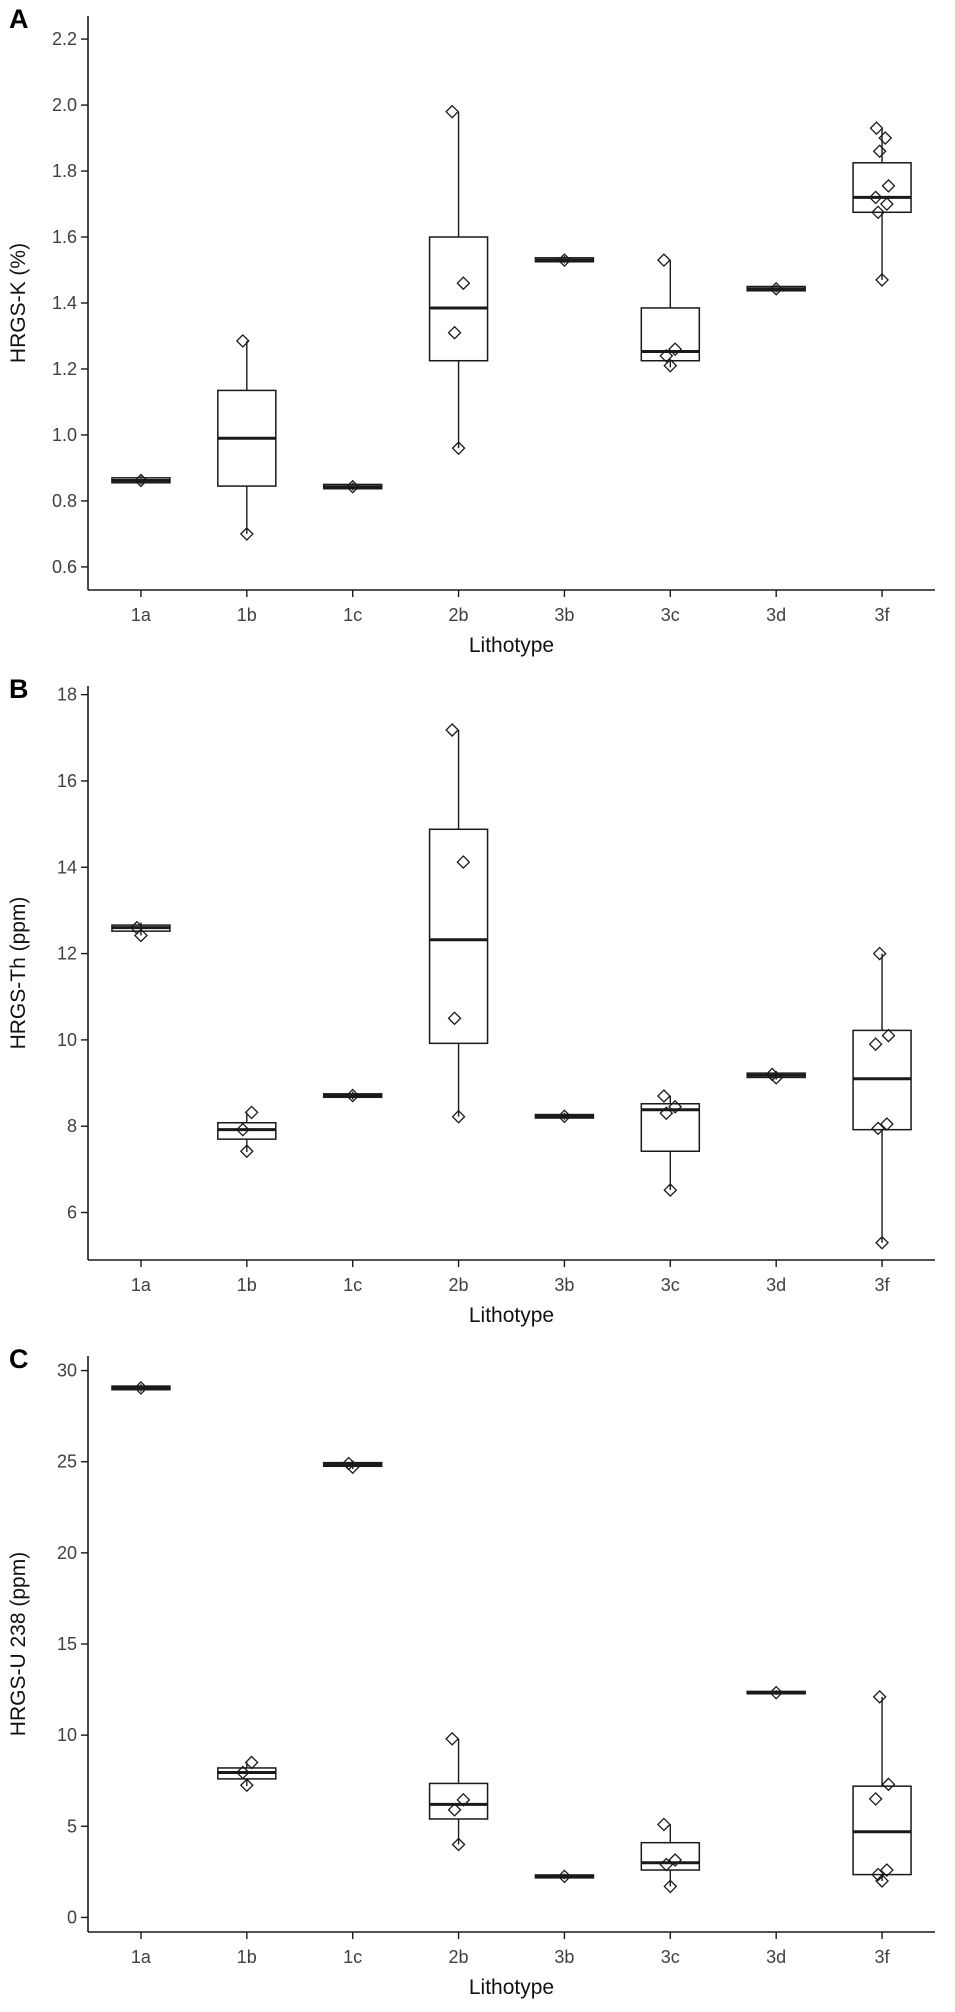 This screenshot has height=2012, width=955. What do you see at coordinates (18, 973) in the screenshot?
I see `y-axis-title: HRGS-Th (ppm)` at bounding box center [18, 973].